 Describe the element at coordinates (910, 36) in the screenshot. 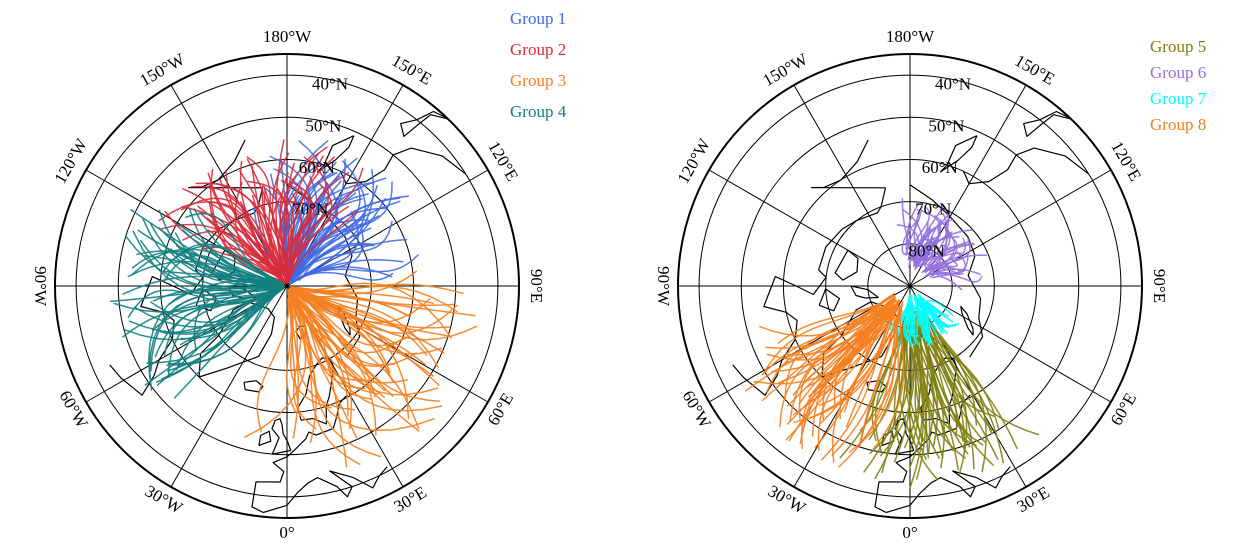

I see `longitude-label: 180°W` at that location.